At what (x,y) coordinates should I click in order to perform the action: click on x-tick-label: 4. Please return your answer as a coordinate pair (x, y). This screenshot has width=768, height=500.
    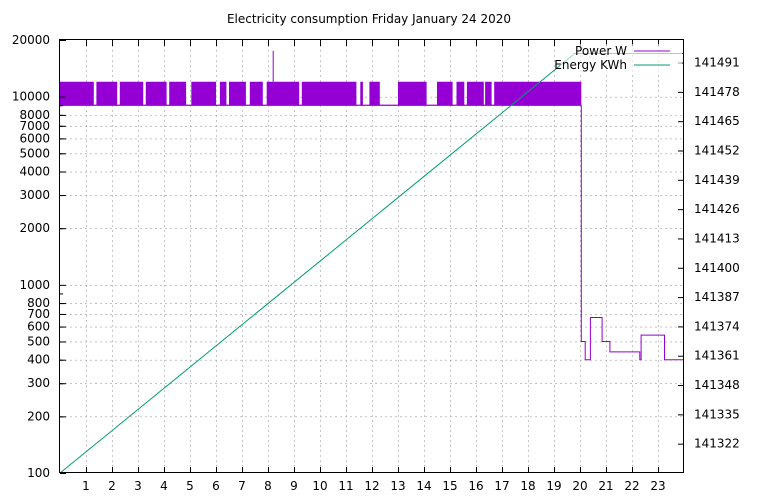
    Looking at the image, I should click on (164, 486).